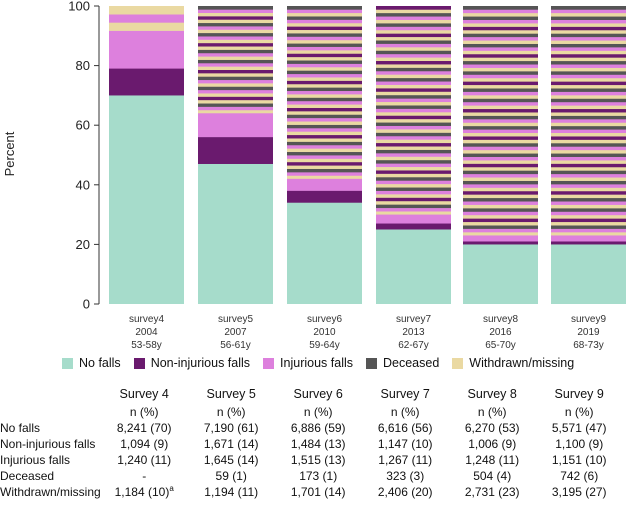 This screenshot has width=640, height=509. What do you see at coordinates (9, 153) in the screenshot?
I see `y-axis-label: Percent` at bounding box center [9, 153].